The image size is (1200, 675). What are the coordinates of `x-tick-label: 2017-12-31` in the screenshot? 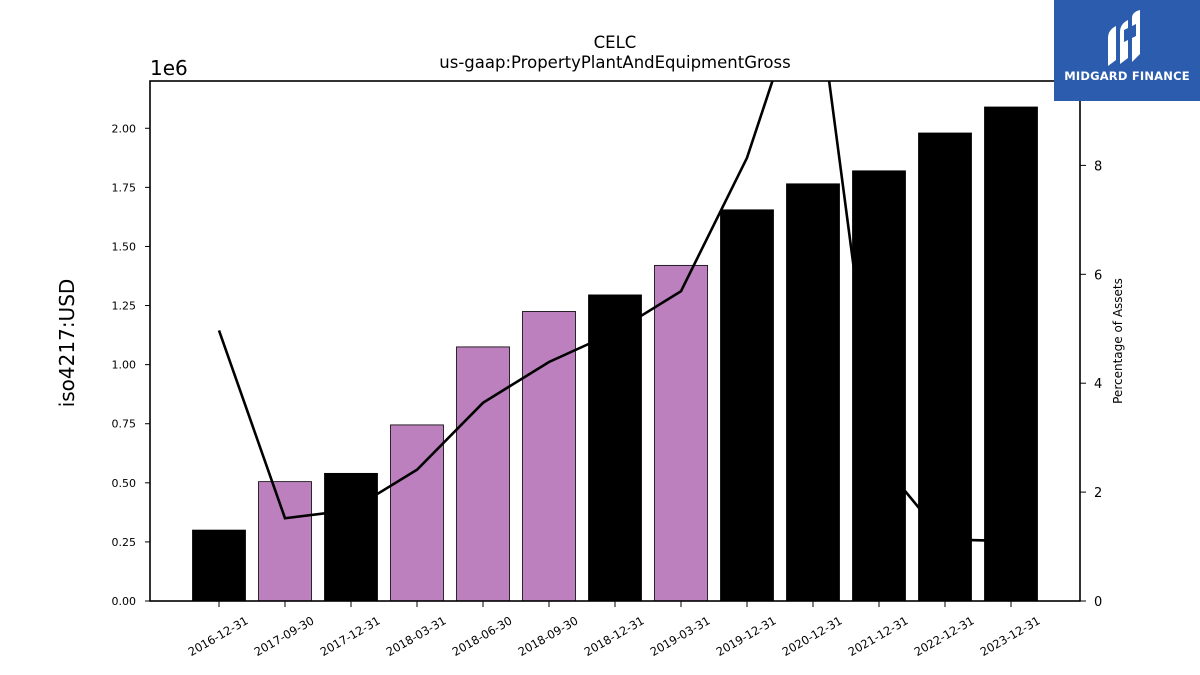 It's located at (350, 636).